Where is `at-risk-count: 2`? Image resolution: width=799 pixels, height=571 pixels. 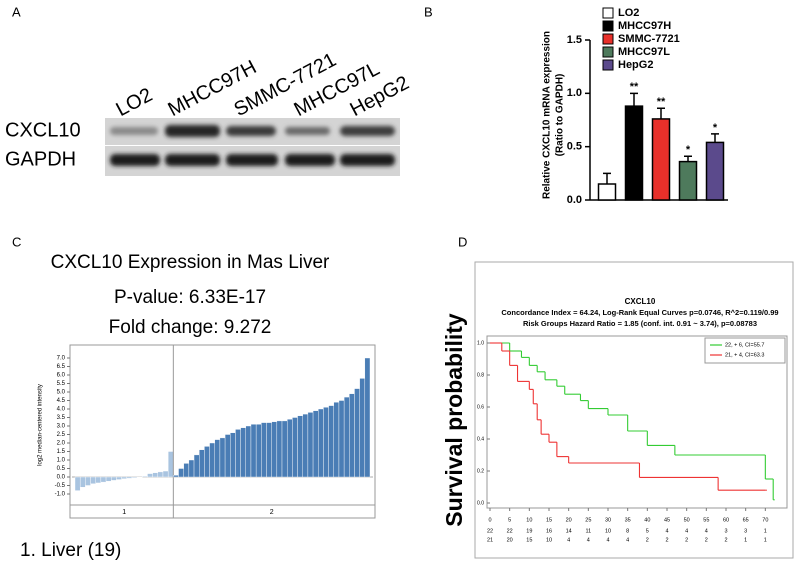
at-risk-count: 2 is located at coordinates (686, 540).